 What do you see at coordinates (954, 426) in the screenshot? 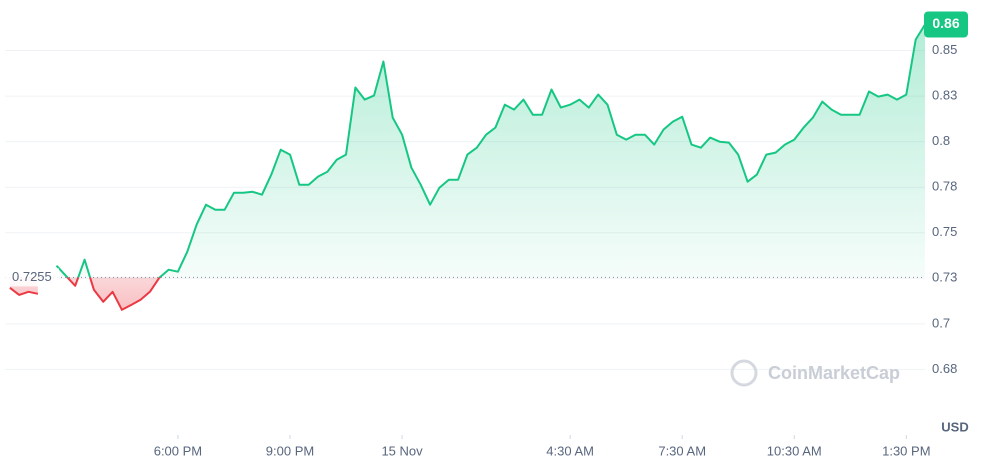
I see `unit-label: USD` at bounding box center [954, 426].